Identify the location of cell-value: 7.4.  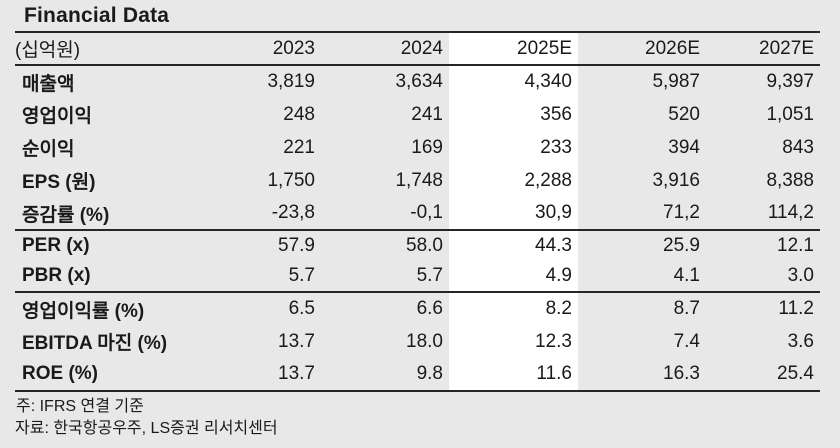
(686, 341).